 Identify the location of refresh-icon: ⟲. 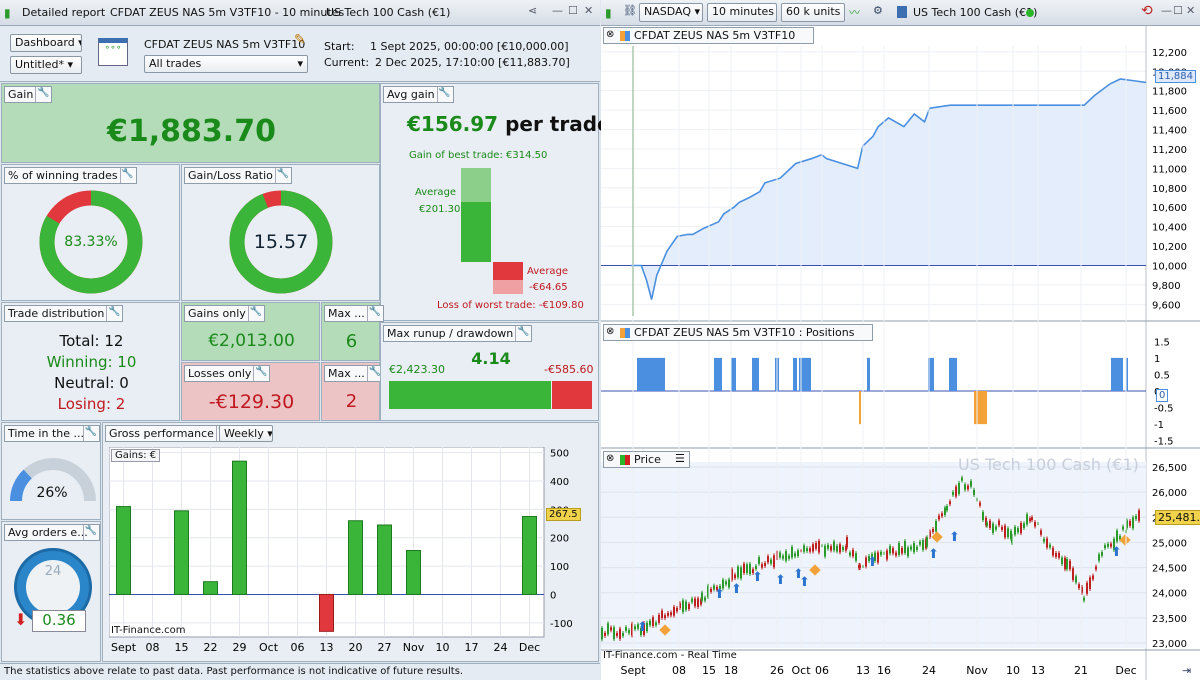
(1147, 11).